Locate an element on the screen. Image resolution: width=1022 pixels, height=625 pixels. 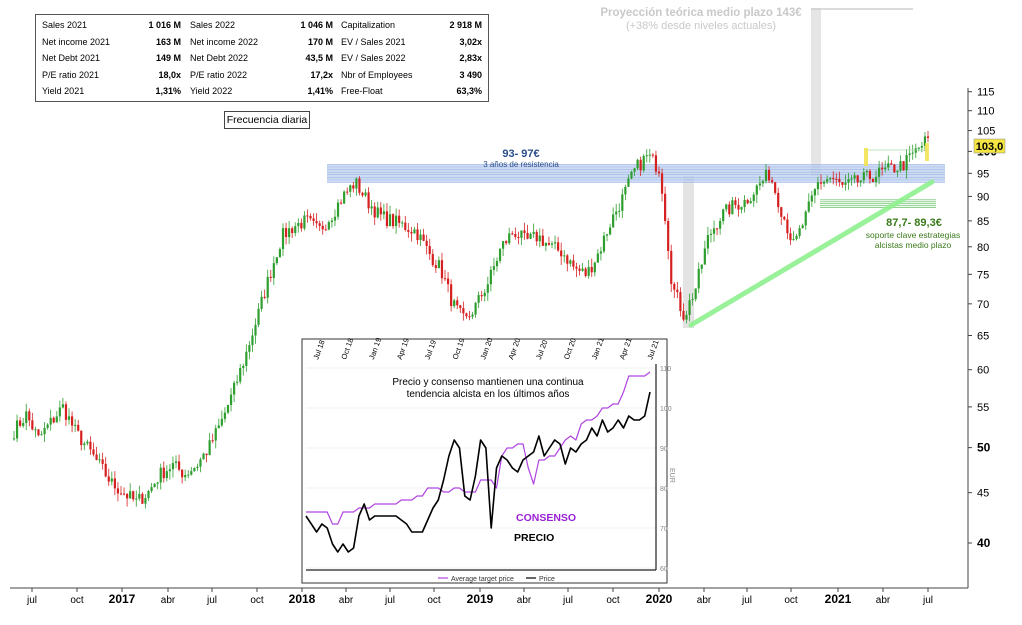
y-tick-label: 40 is located at coordinates (984, 543).